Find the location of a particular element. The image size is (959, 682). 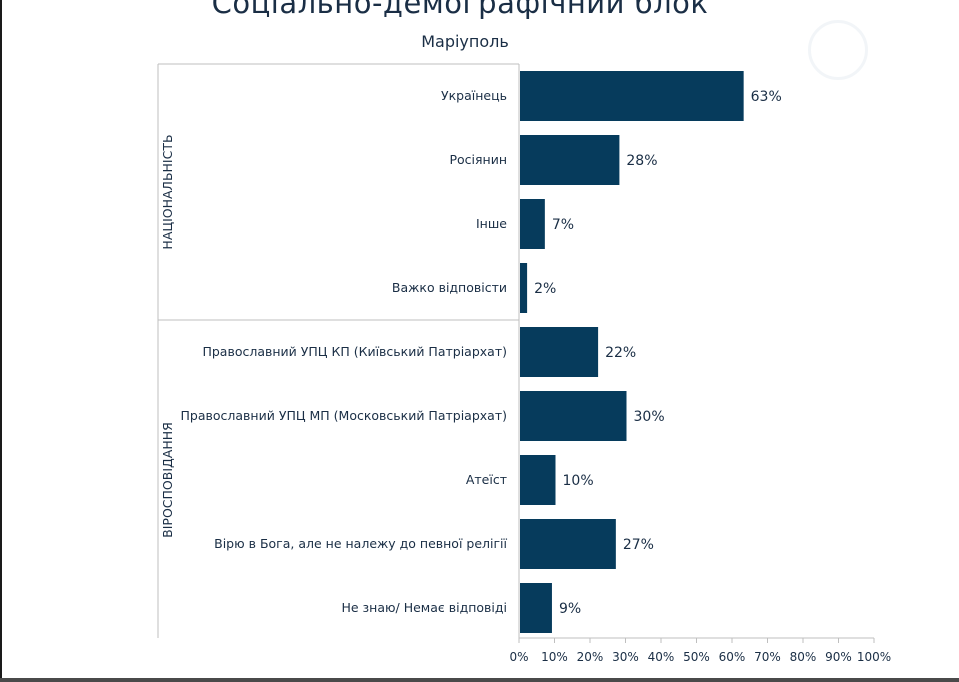

x-tick-label: 70% is located at coordinates (767, 657).